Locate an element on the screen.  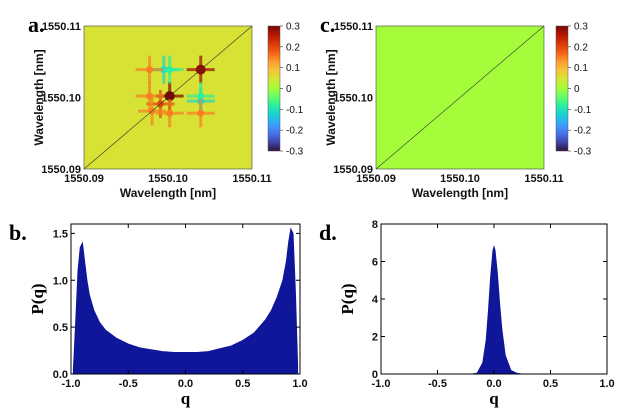
y-tick-label: 0.0 is located at coordinates (60, 375).